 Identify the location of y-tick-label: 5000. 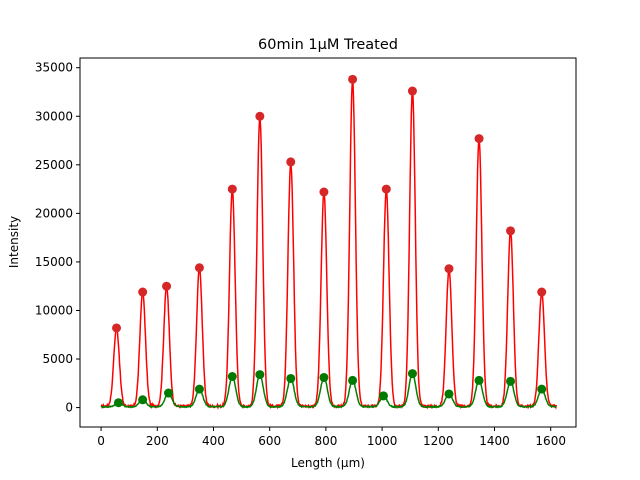
(57, 359).